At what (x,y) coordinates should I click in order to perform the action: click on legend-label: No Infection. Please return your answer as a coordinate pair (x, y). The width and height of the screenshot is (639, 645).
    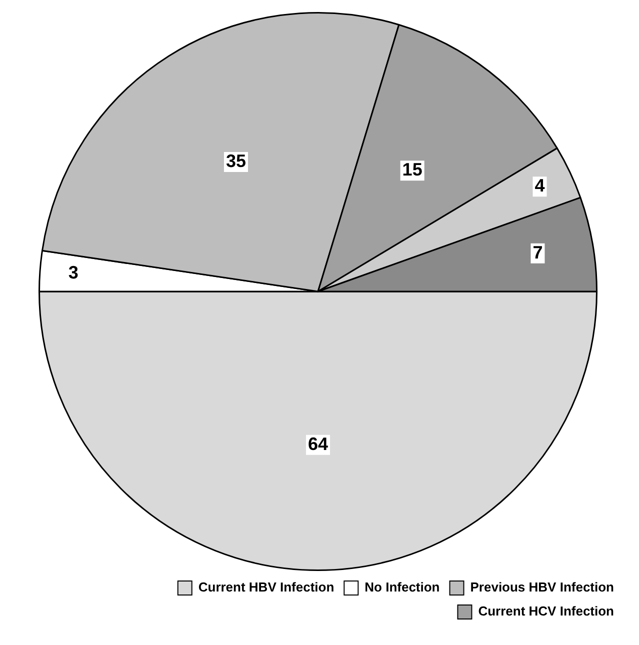
    Looking at the image, I should click on (402, 587).